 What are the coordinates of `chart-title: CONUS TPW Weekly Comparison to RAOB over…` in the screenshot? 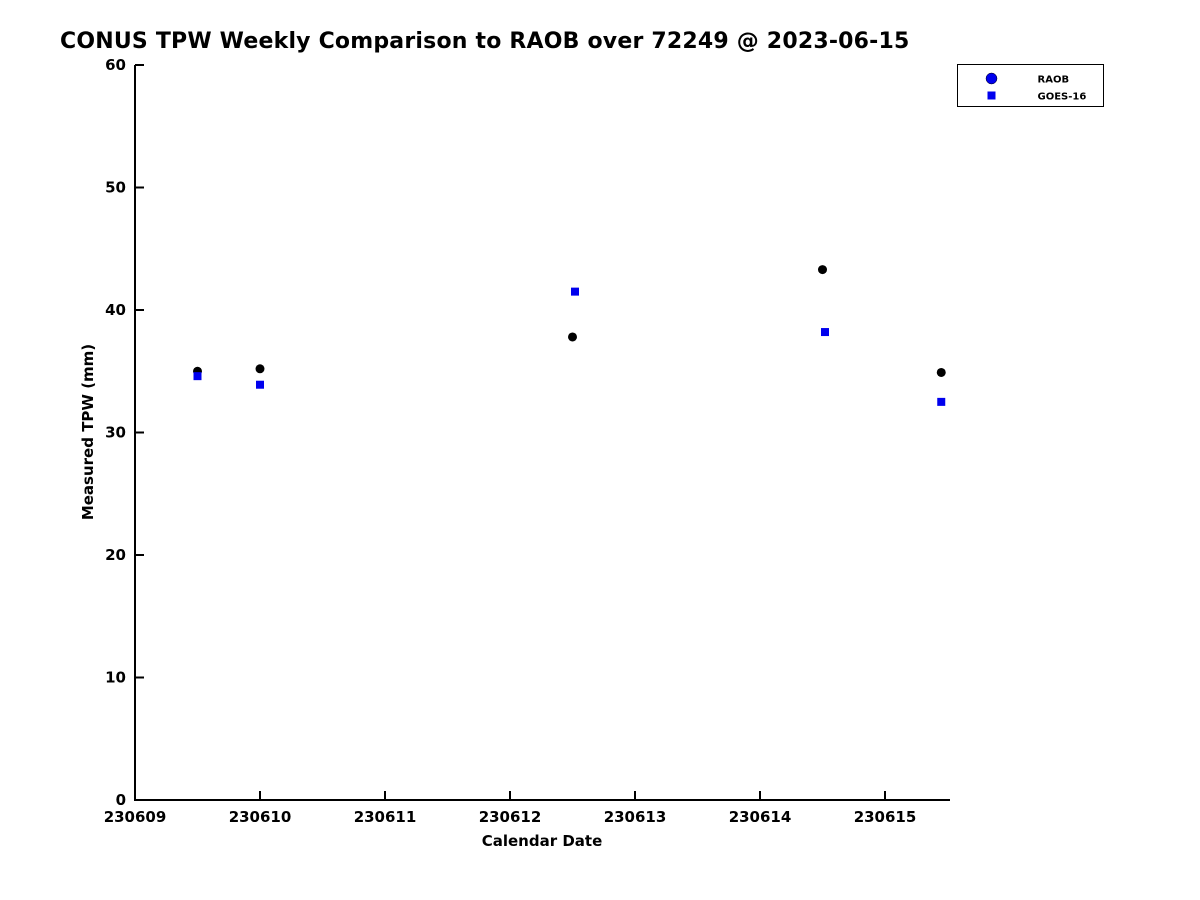 It's located at (485, 41).